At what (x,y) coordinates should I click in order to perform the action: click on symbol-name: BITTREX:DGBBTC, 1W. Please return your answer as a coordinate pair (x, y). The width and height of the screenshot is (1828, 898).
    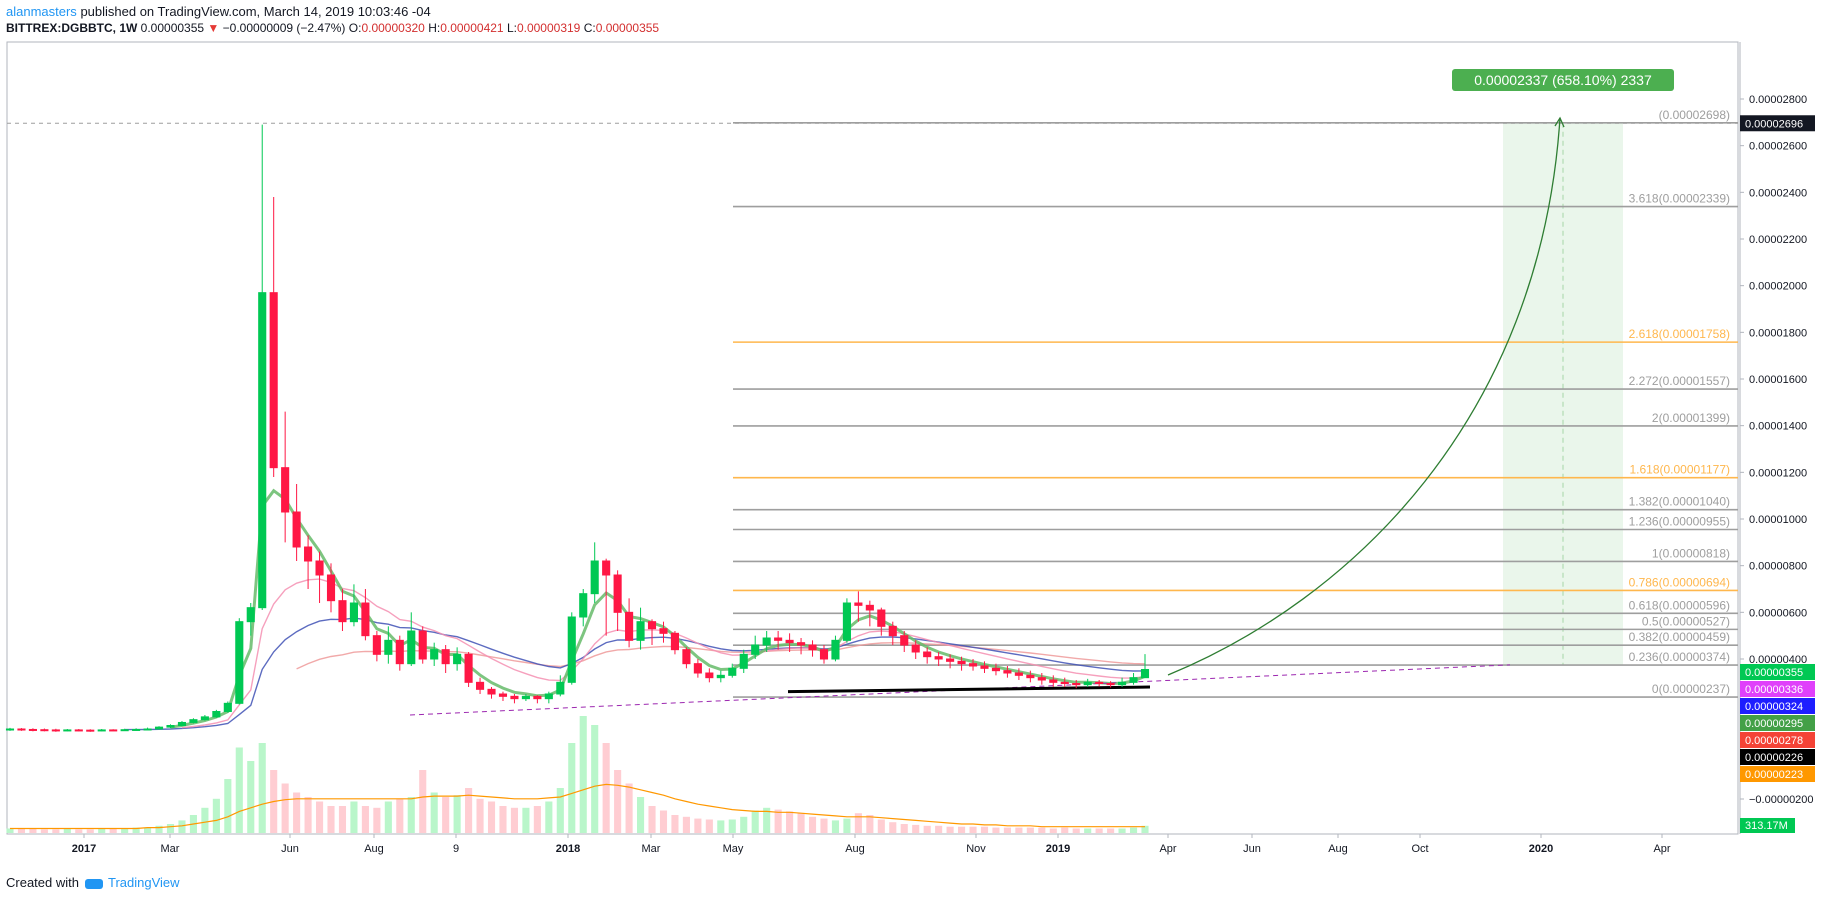
    Looking at the image, I should click on (72, 28).